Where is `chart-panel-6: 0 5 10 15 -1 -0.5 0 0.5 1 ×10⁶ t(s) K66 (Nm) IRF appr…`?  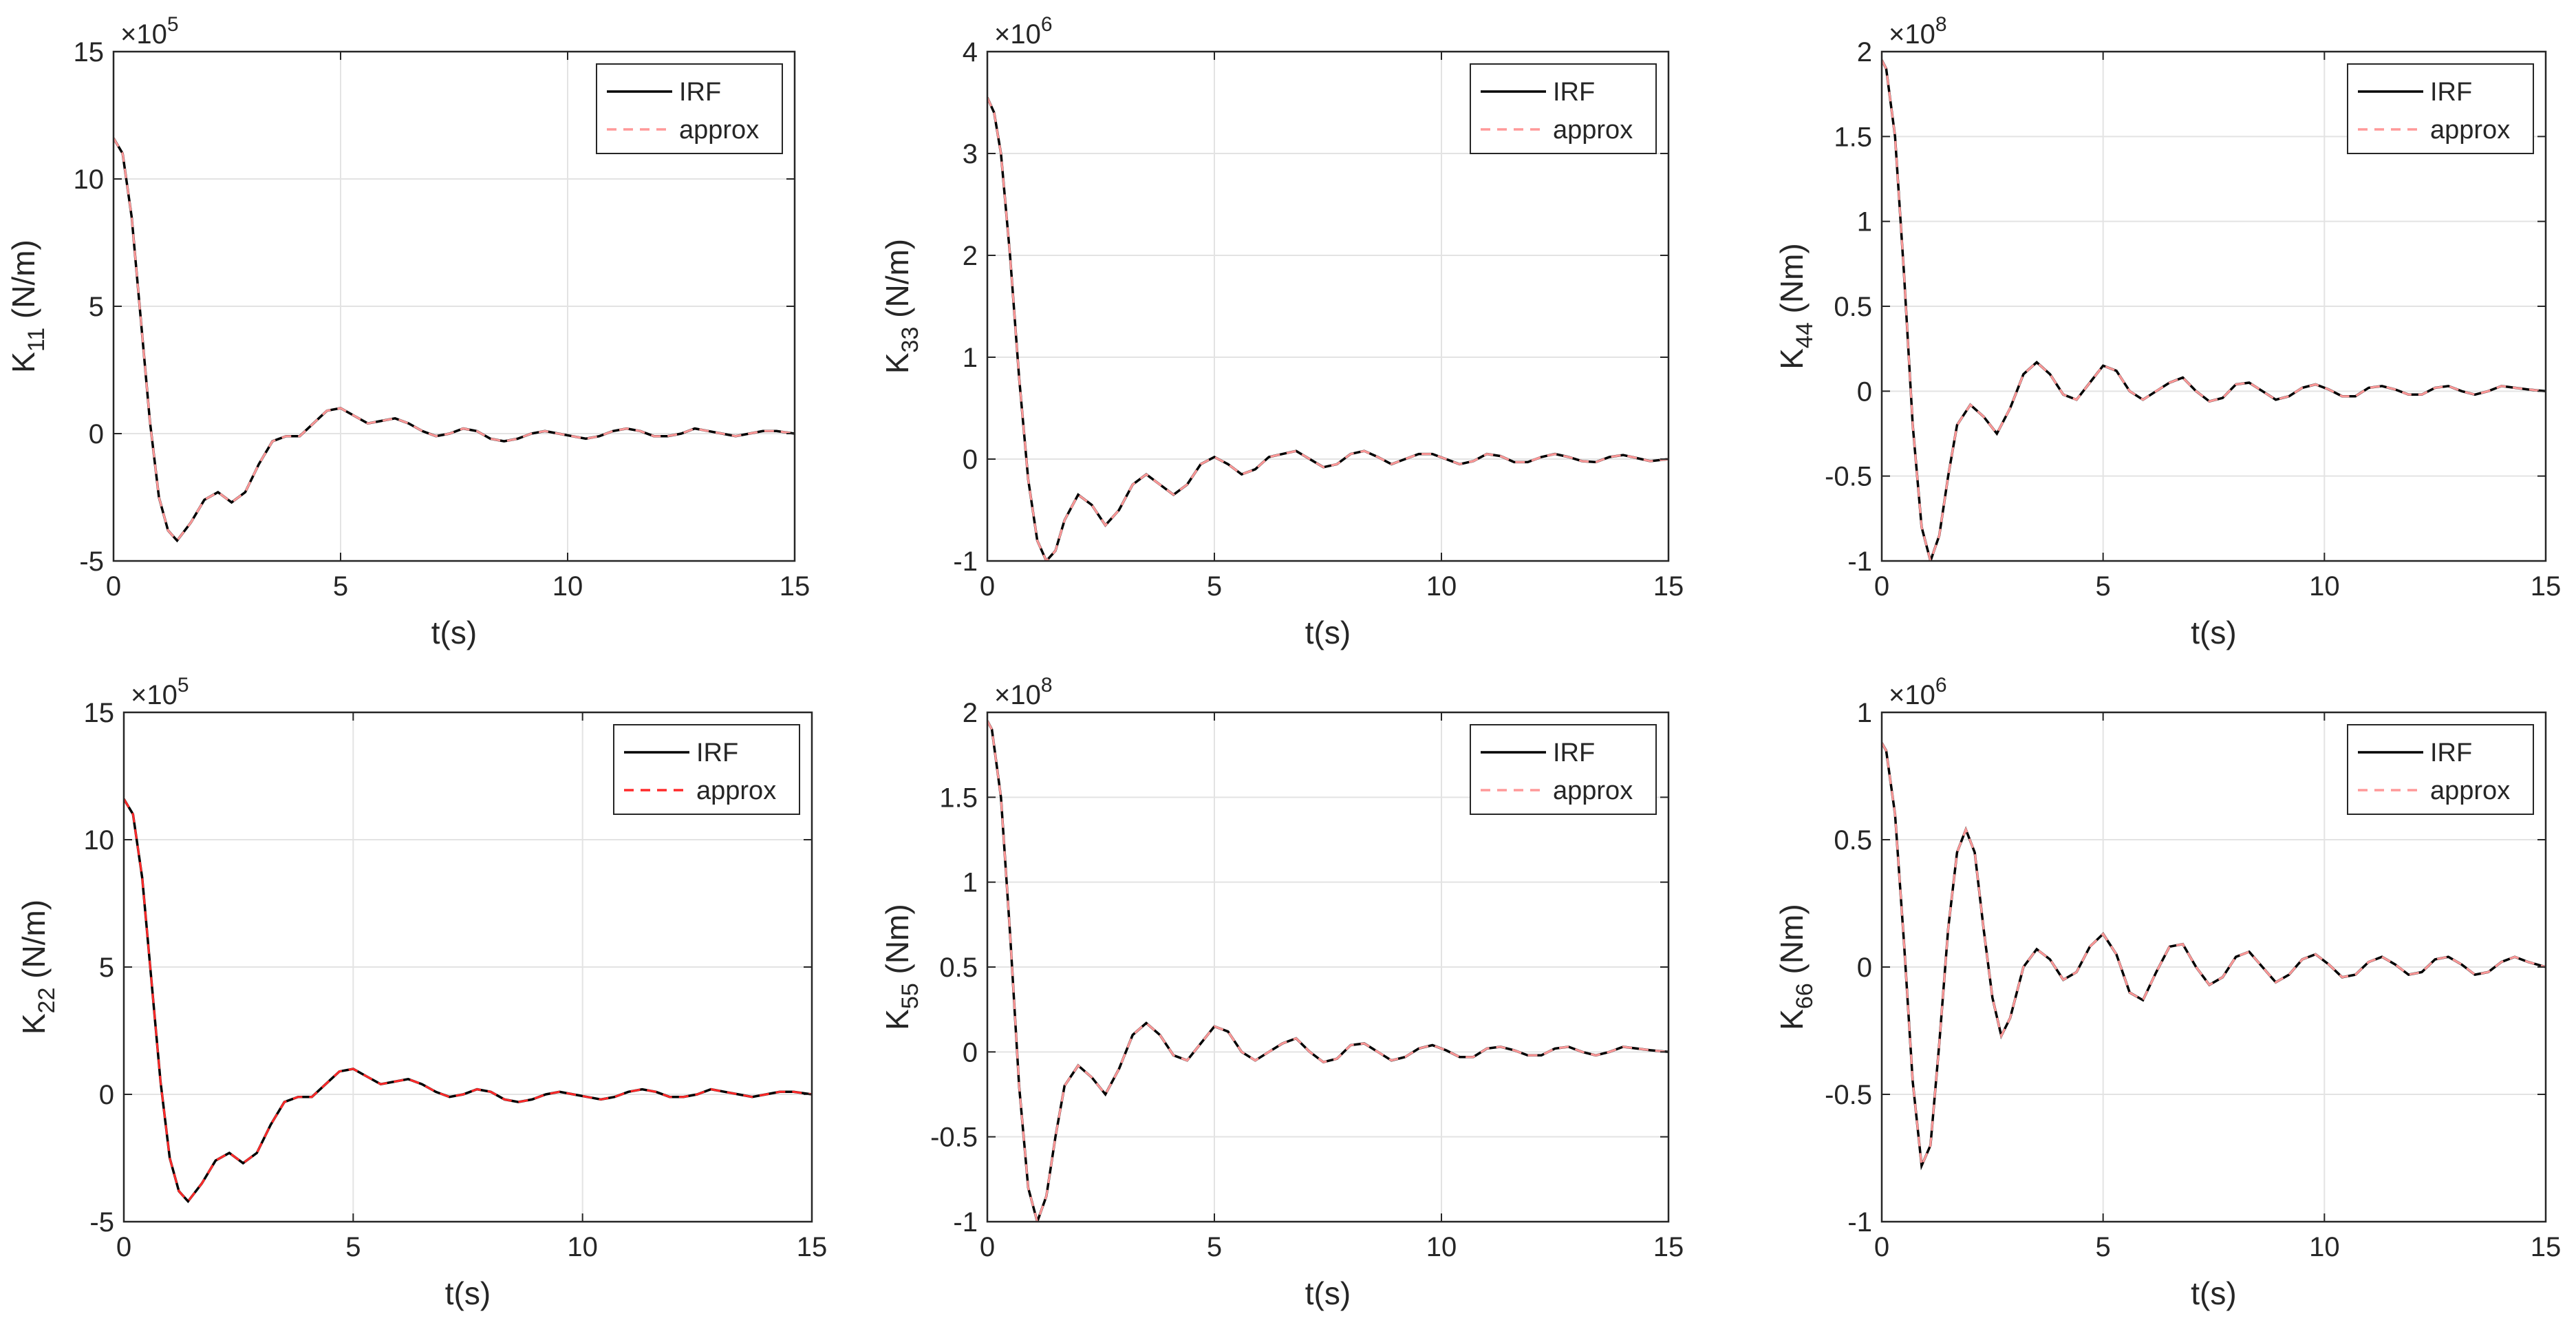 chart-panel-6: 0 5 10 15 -1 -0.5 0 0.5 1 ×10⁶ t(s) K66 (Nm) IRF appr… is located at coordinates (2167, 992).